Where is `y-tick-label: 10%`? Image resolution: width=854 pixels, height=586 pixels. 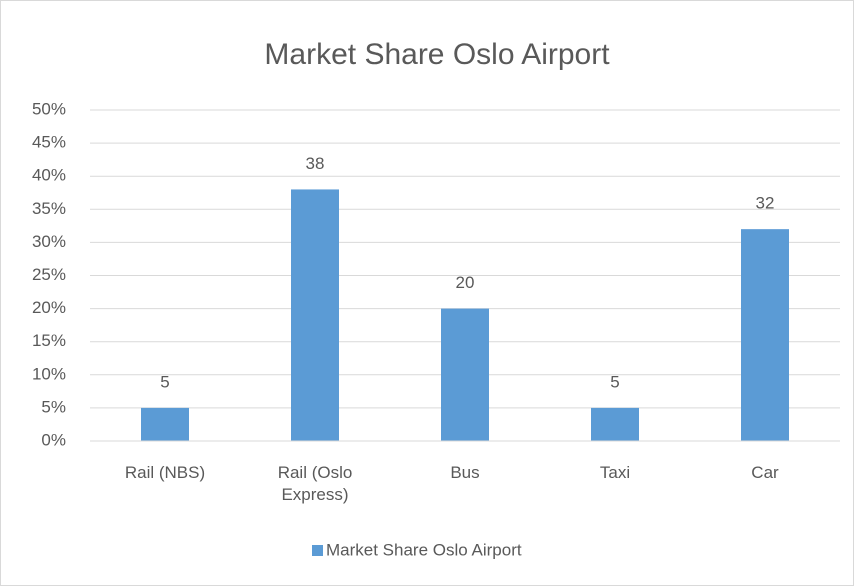
y-tick-label: 10% is located at coordinates (49, 373).